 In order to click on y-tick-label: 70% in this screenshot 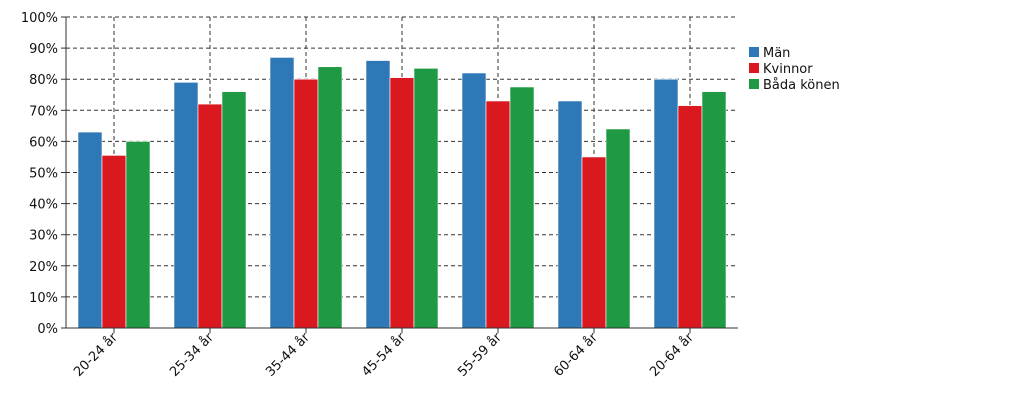, I will do `click(43, 111)`.